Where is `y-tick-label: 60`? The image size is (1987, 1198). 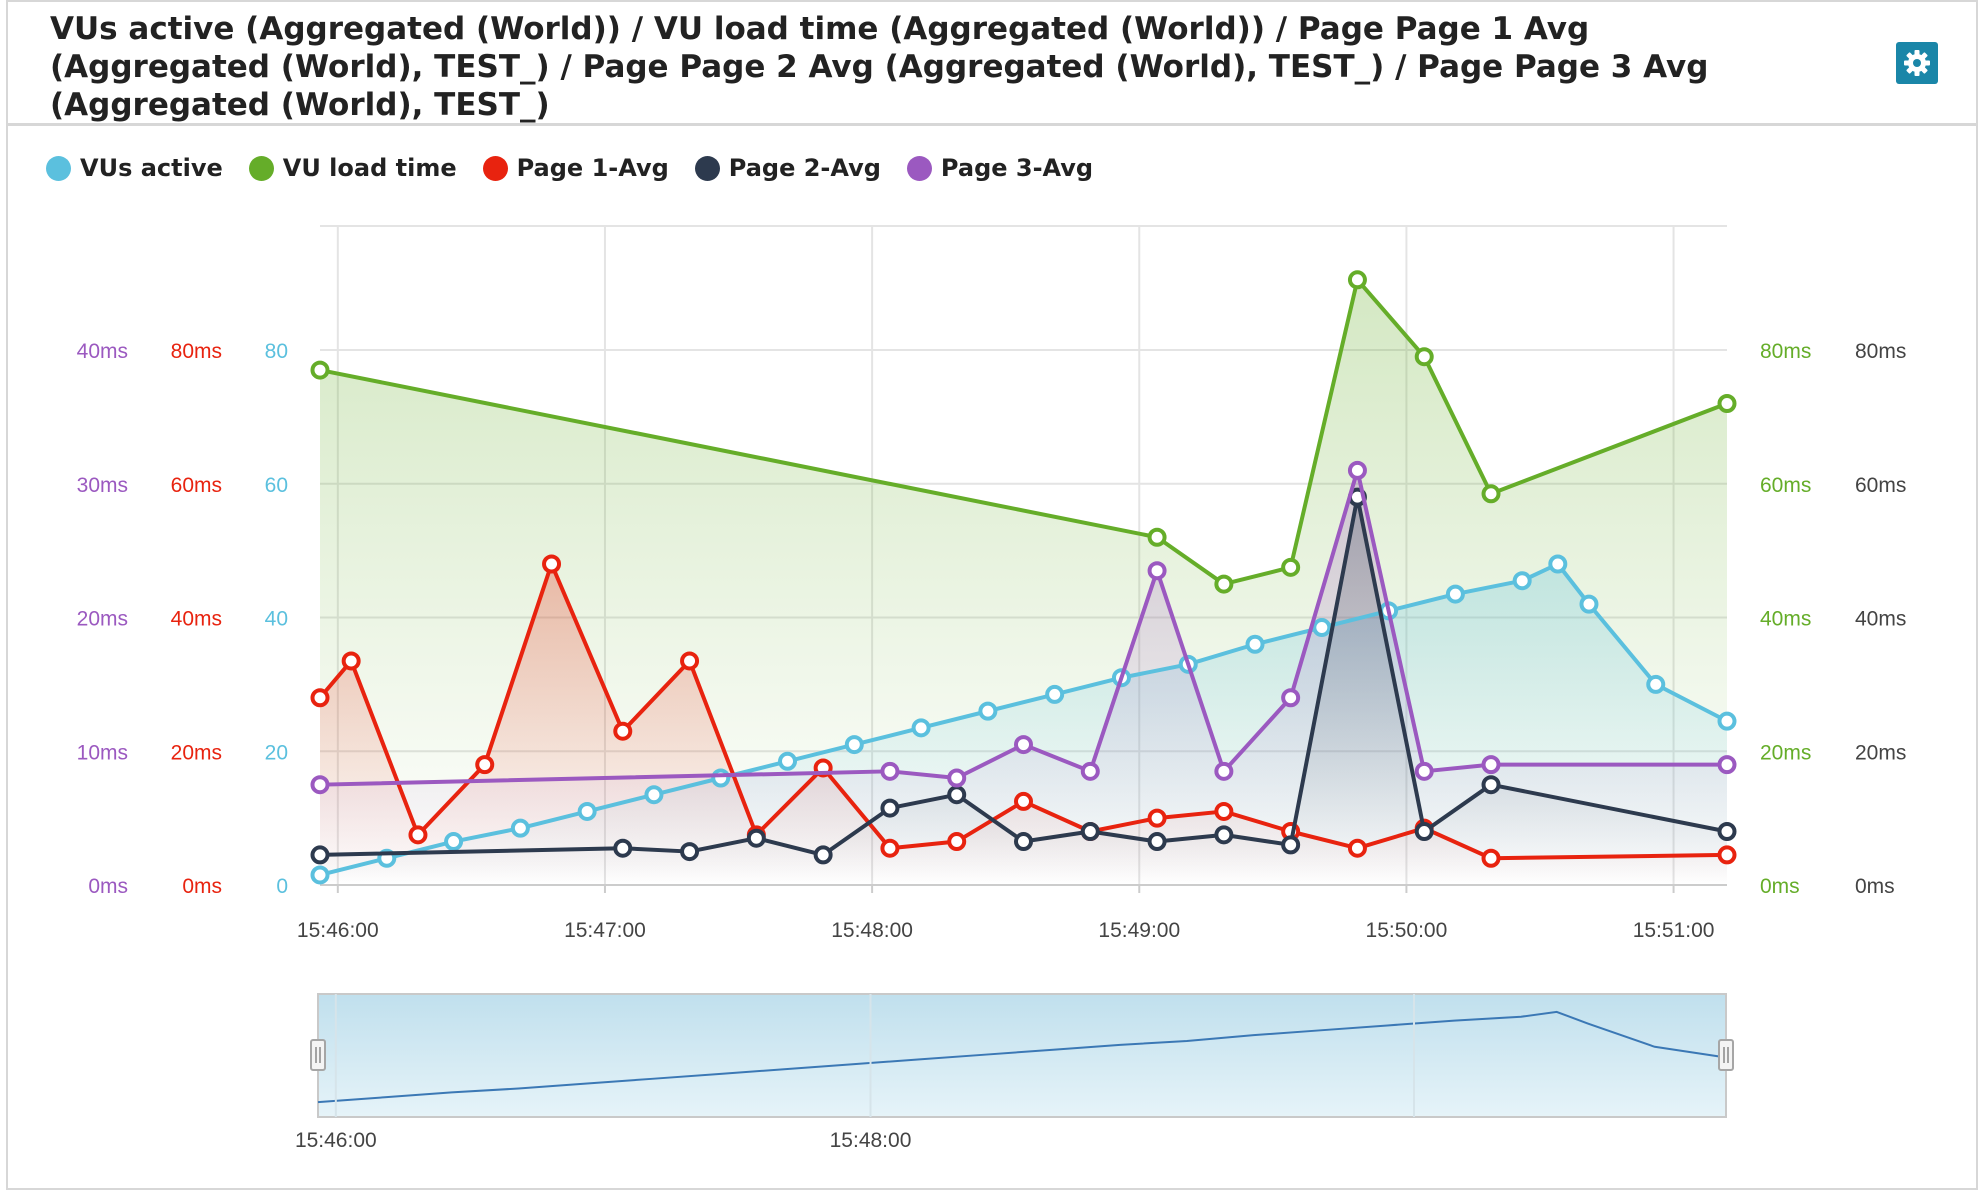
y-tick-label: 60 is located at coordinates (276, 485).